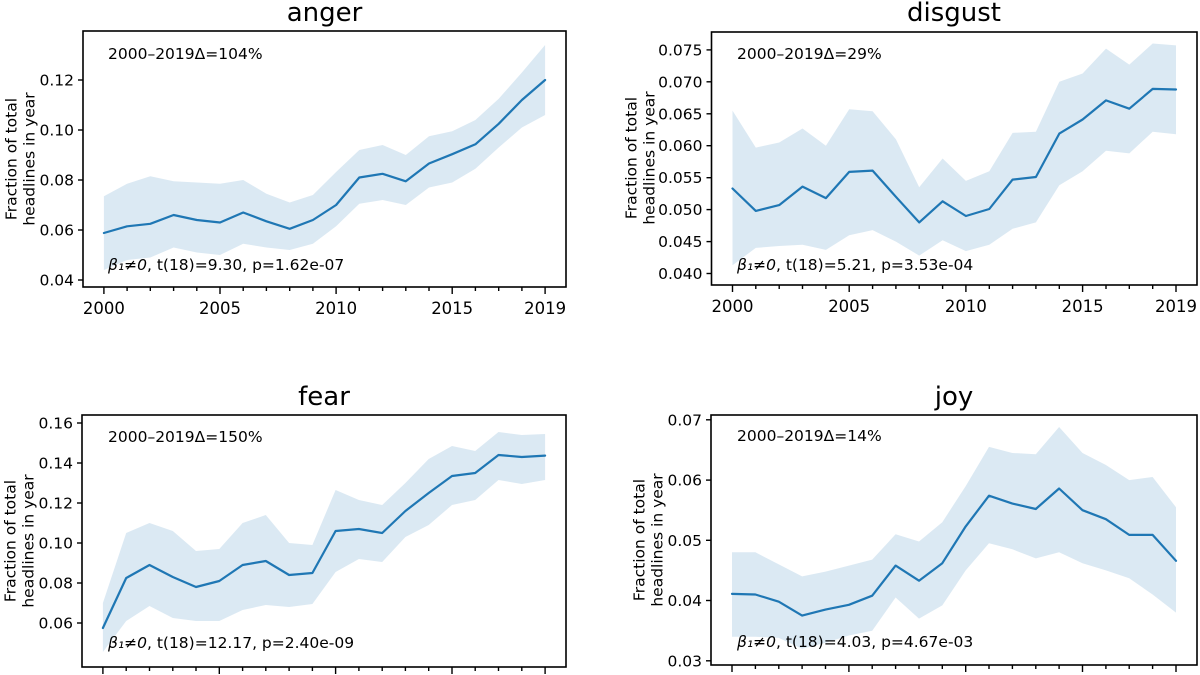 The image size is (1200, 675). I want to click on chart-title-joy: joy, so click(954, 397).